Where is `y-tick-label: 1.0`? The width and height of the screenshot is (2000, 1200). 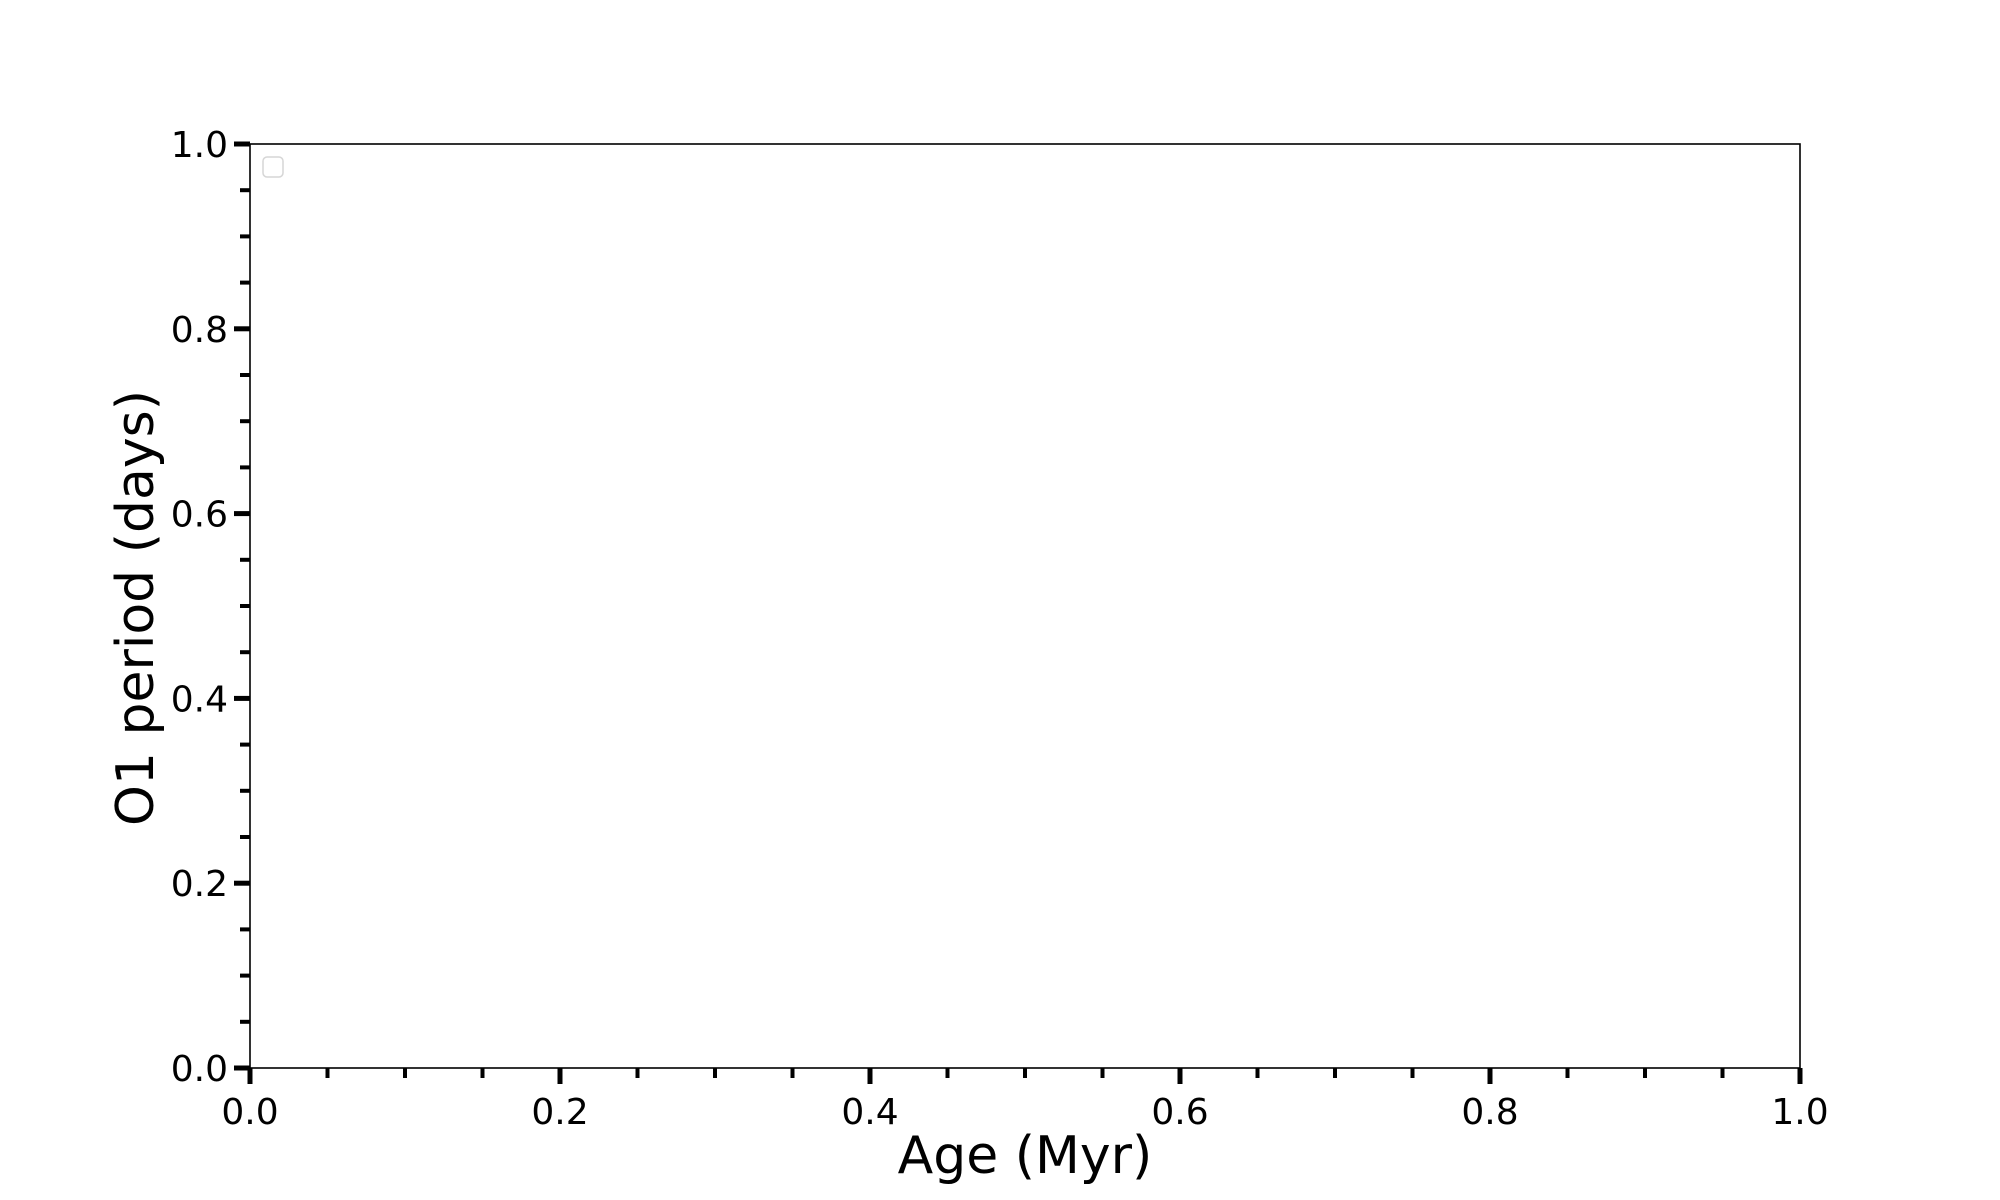
y-tick-label: 1.0 is located at coordinates (199, 145).